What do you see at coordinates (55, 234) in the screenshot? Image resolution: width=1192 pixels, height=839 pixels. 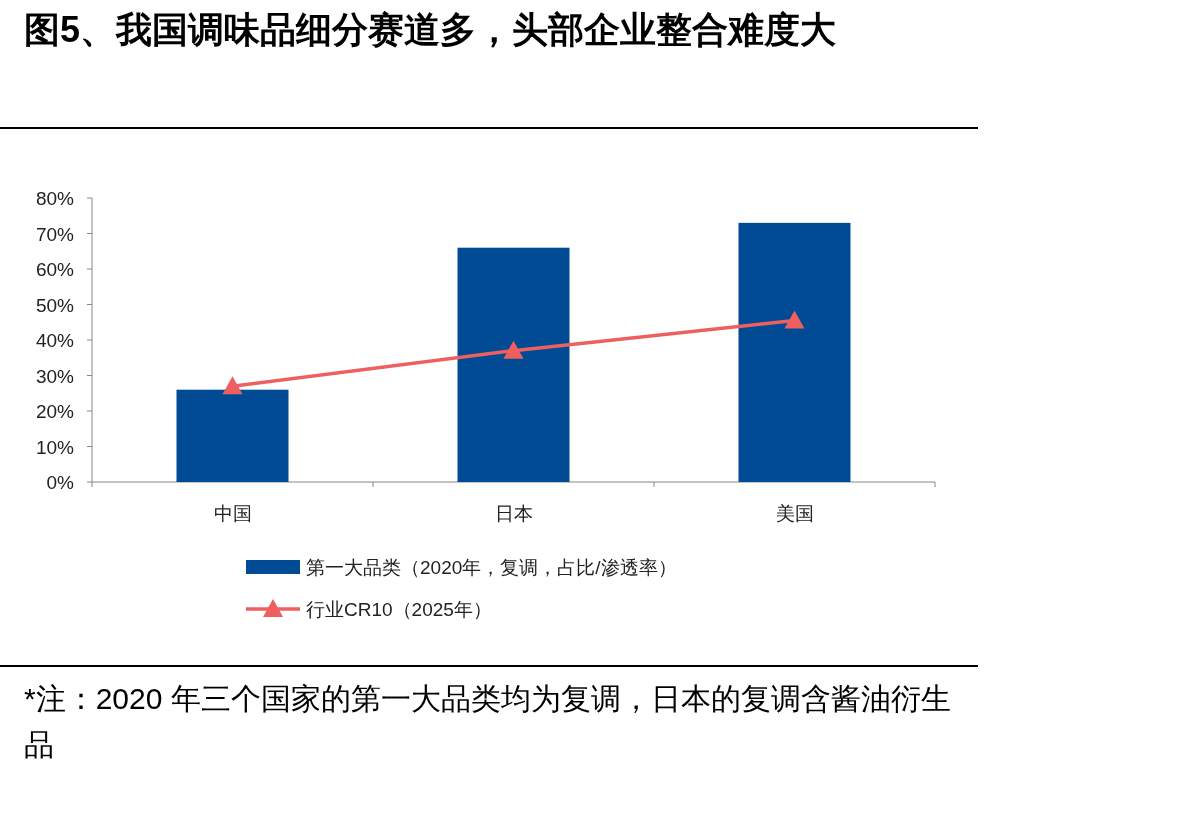 I see `y-tick-label: 70%` at bounding box center [55, 234].